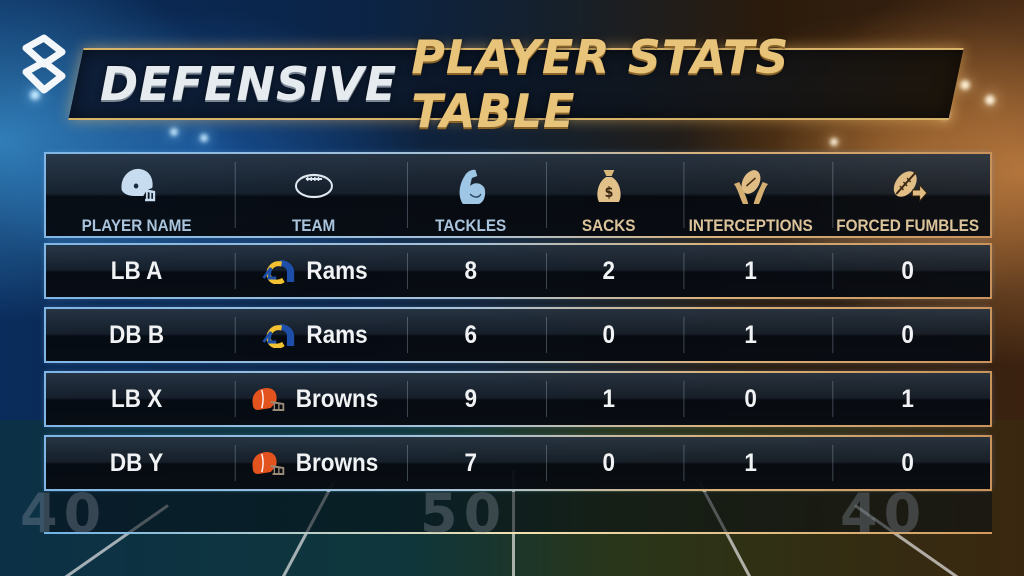  I want to click on yard-marker: 50, so click(464, 513).